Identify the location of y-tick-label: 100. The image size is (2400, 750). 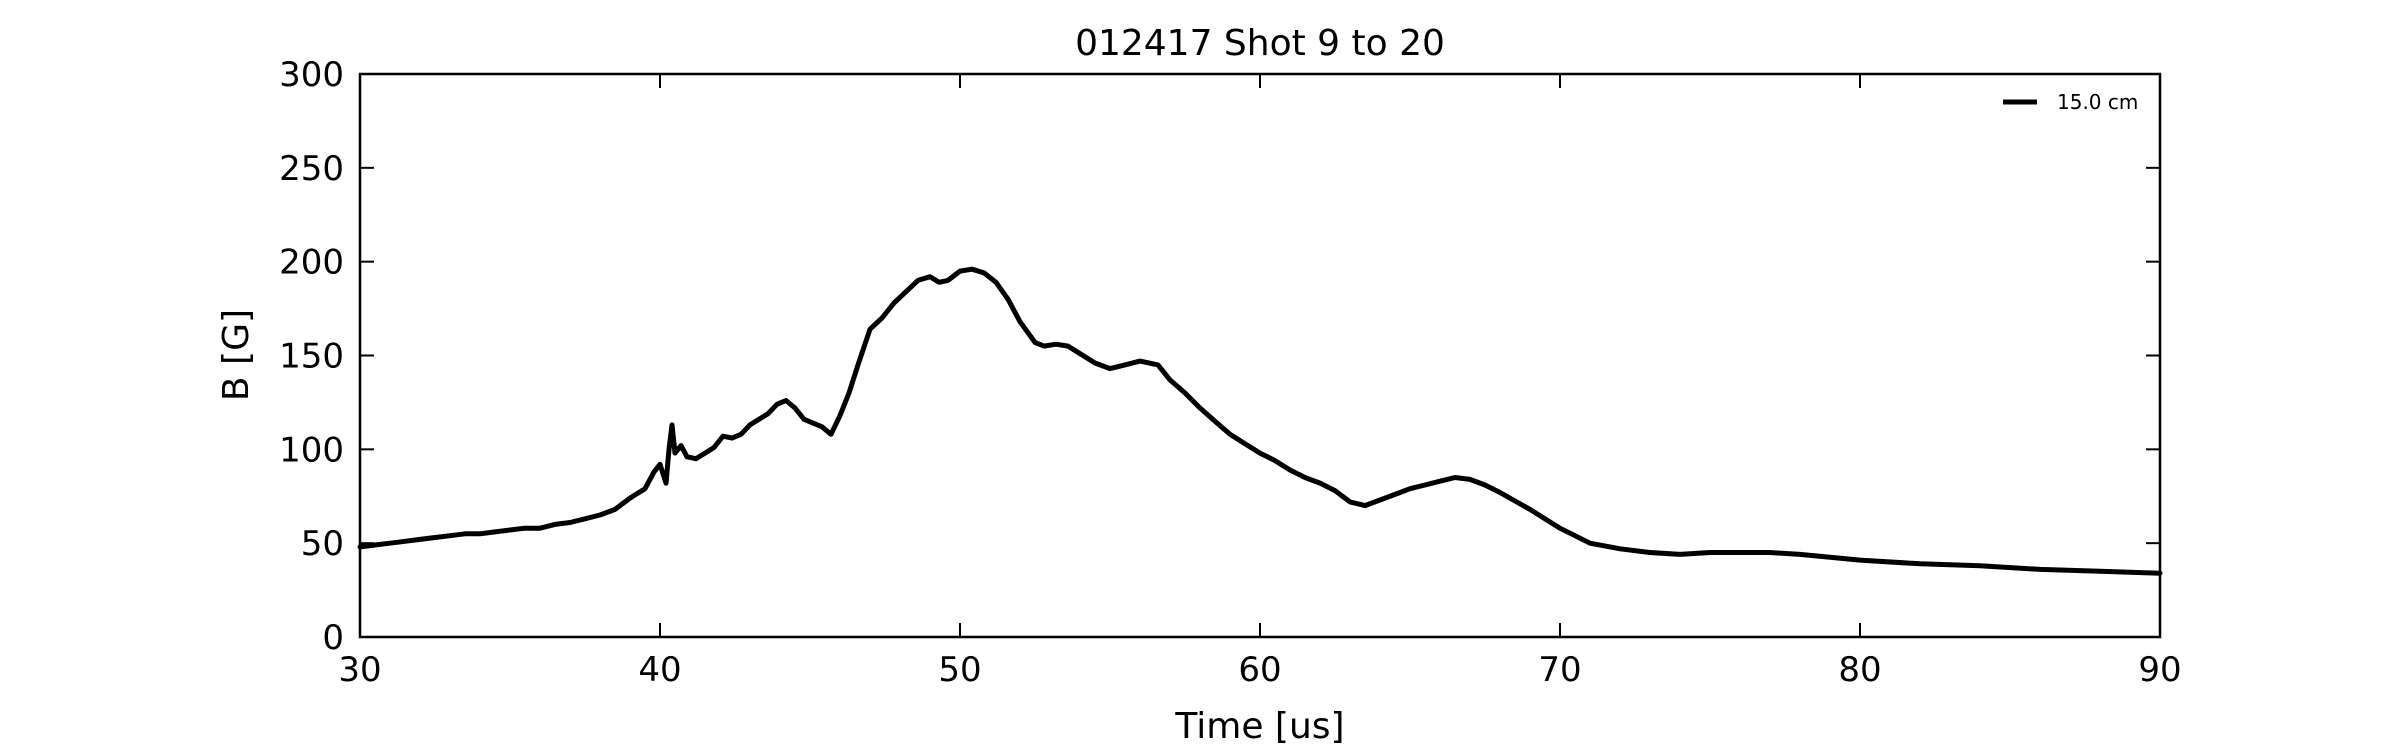
(311, 450).